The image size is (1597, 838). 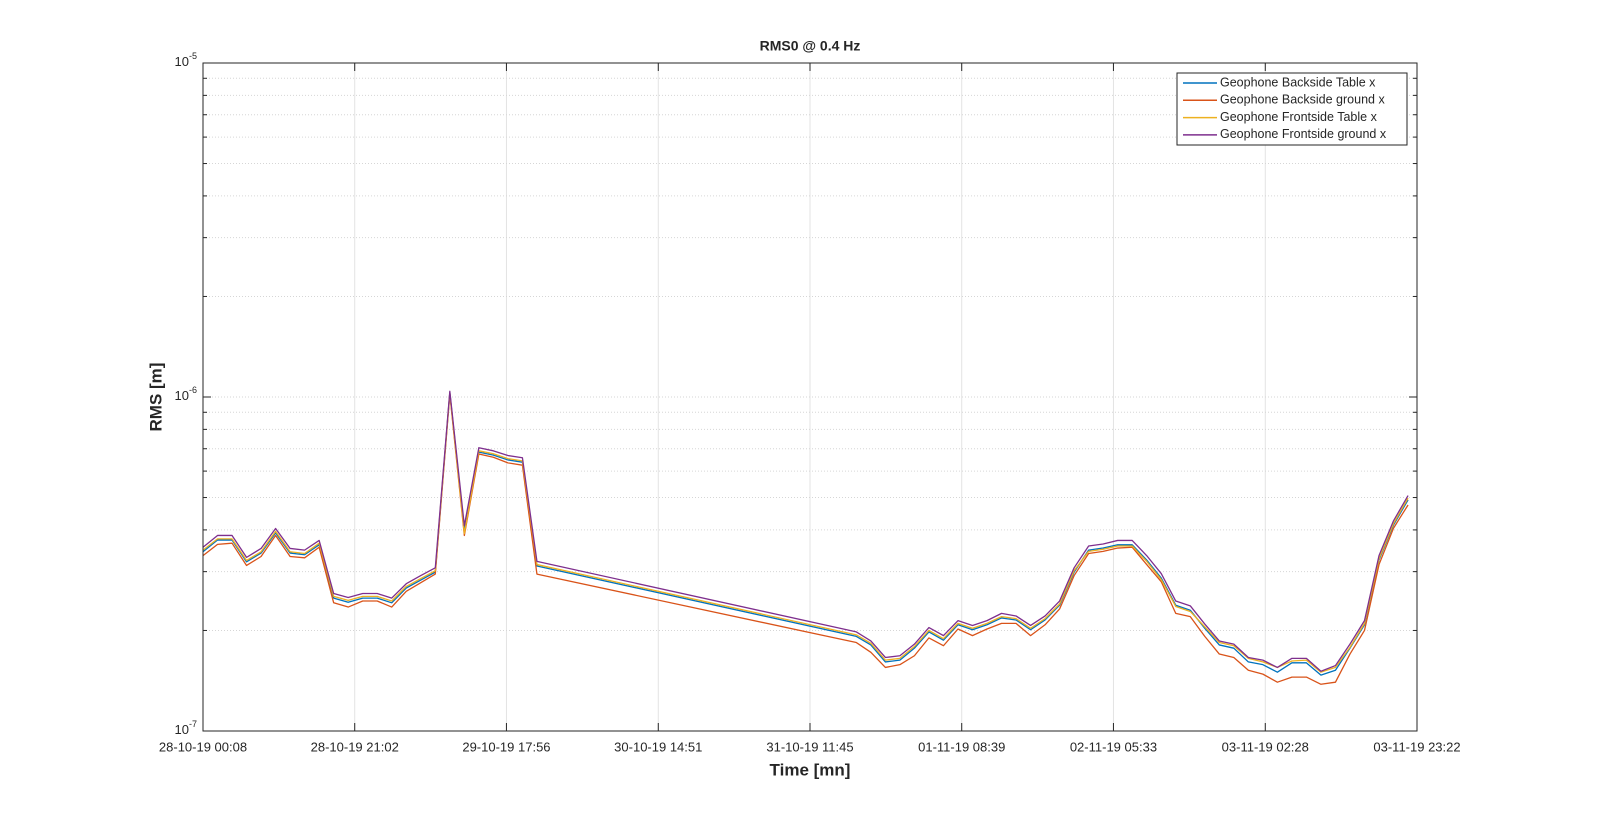 What do you see at coordinates (1302, 100) in the screenshot?
I see `legend-label: Geophone Backside ground x` at bounding box center [1302, 100].